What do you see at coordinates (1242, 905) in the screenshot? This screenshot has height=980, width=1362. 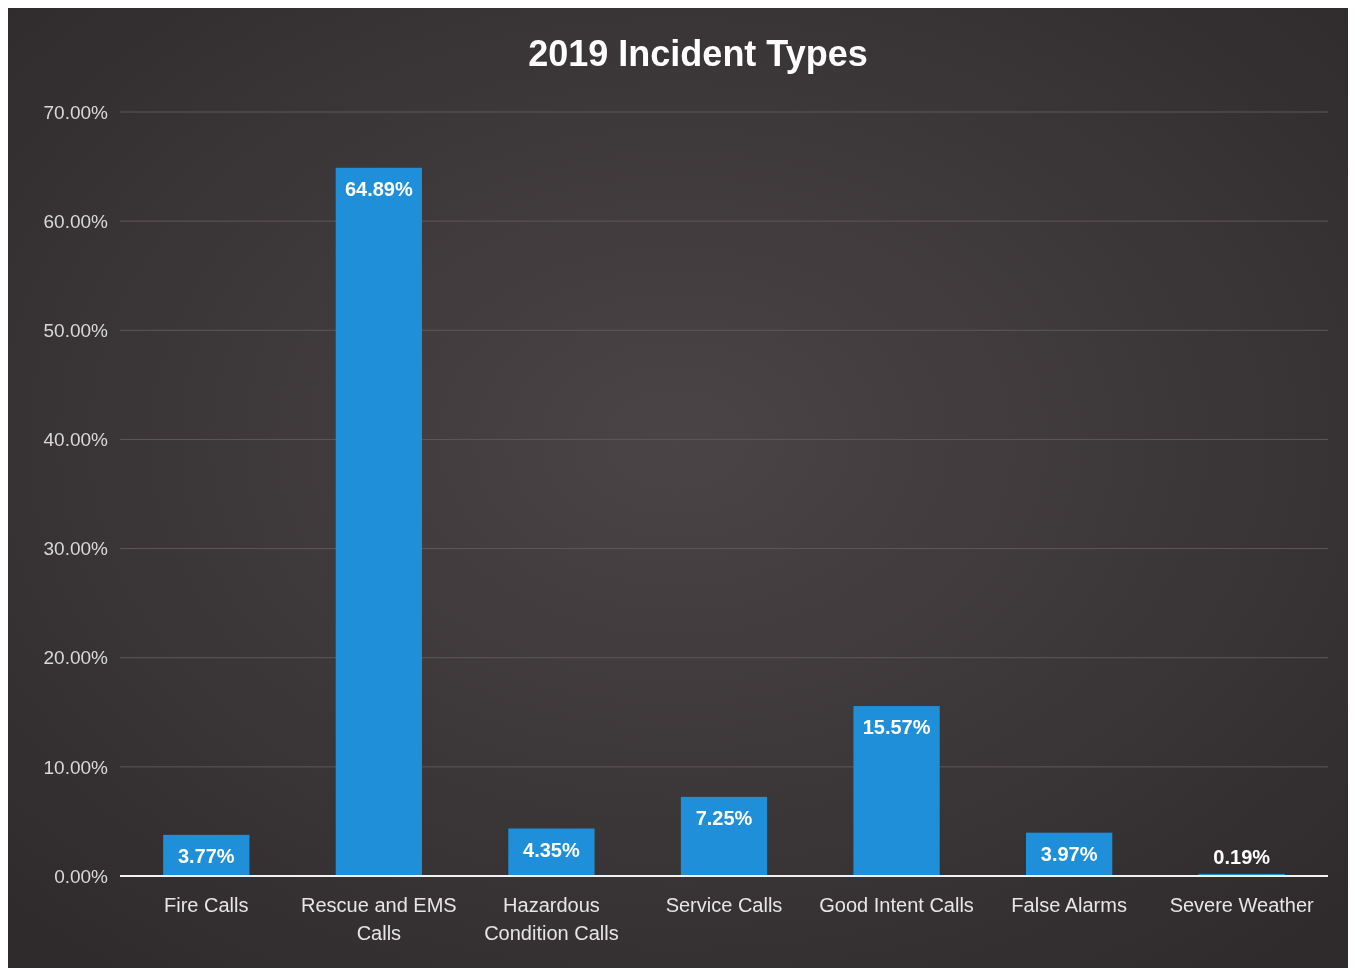 I see `x-tick-label: Severe Weather` at bounding box center [1242, 905].